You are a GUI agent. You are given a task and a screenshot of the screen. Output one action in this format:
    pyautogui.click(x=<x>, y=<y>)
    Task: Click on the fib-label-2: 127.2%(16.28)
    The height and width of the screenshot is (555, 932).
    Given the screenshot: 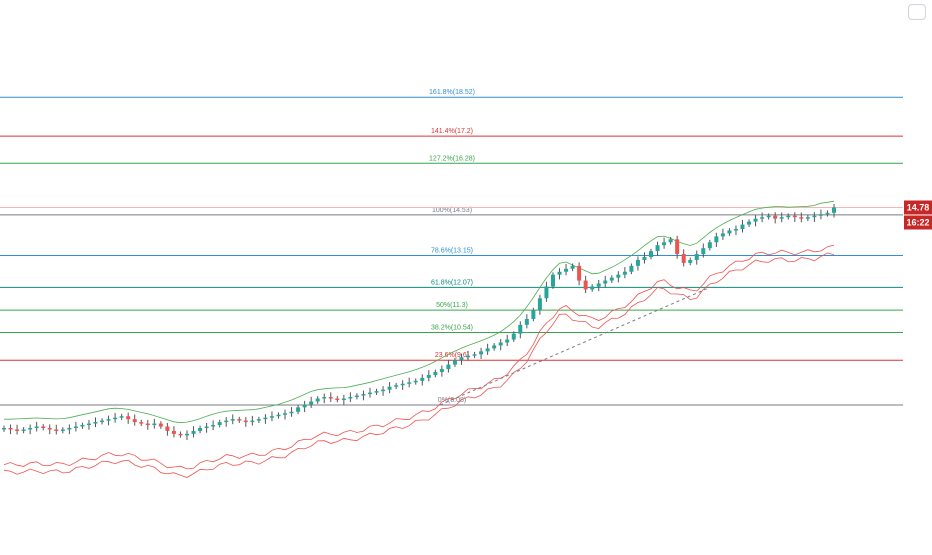 What is the action you would take?
    pyautogui.click(x=452, y=158)
    